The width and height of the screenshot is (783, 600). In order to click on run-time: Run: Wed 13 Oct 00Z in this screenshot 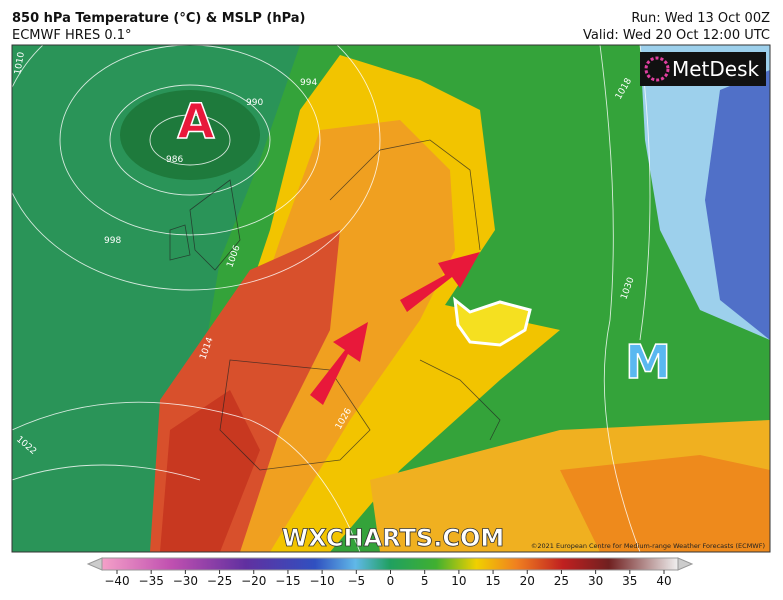, I will do `click(700, 18)`.